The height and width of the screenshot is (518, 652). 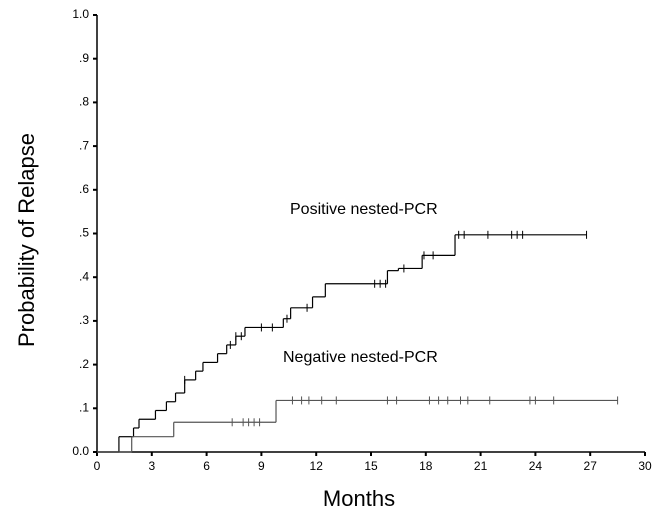 I want to click on x-tick-label: 15, so click(x=371, y=466).